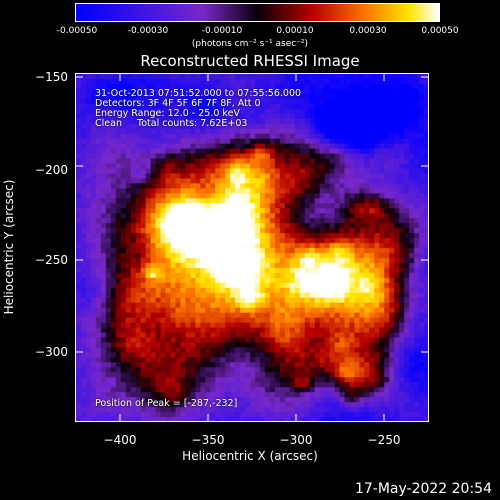  Describe the element at coordinates (9, 247) in the screenshot. I see `y-axis-label: Heliocentric Y (arcsec)` at that location.